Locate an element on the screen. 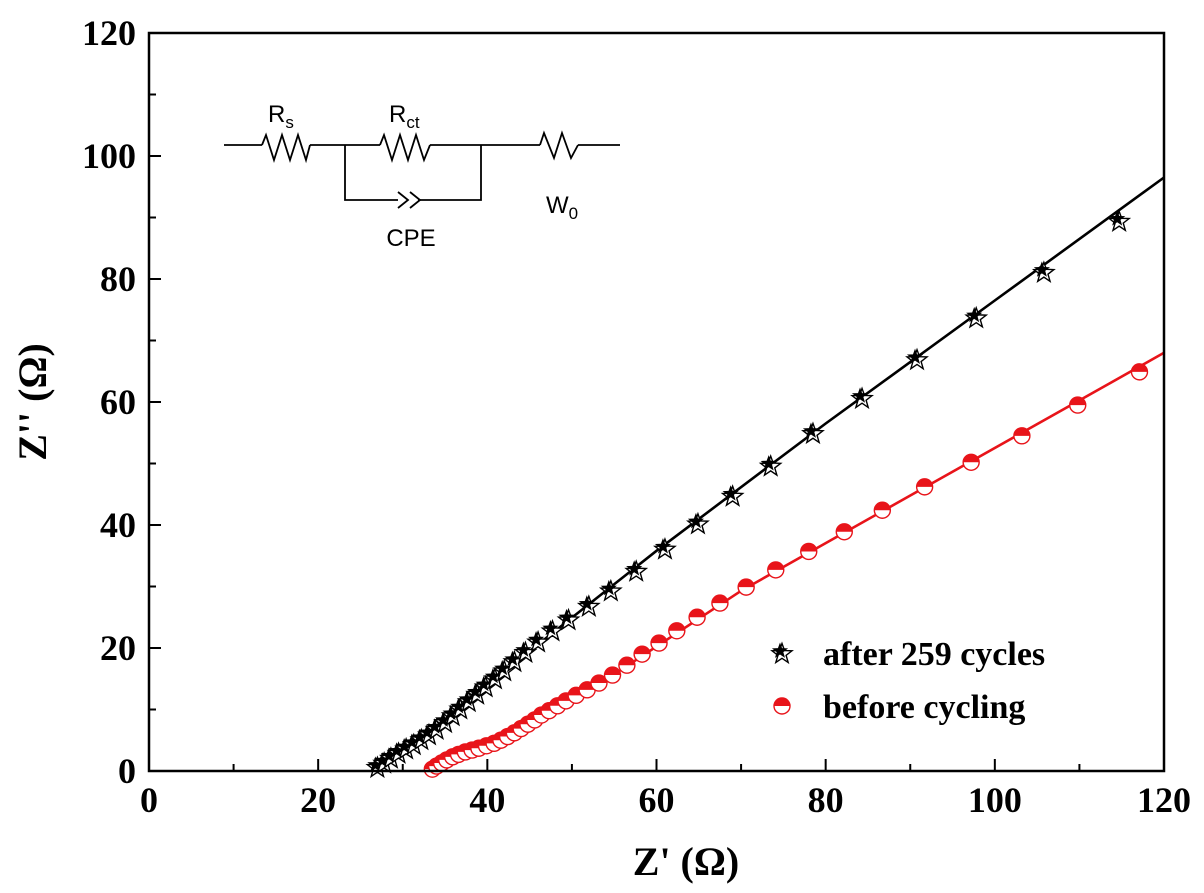 The height and width of the screenshot is (893, 1204). rs-label: Rs is located at coordinates (281, 116).